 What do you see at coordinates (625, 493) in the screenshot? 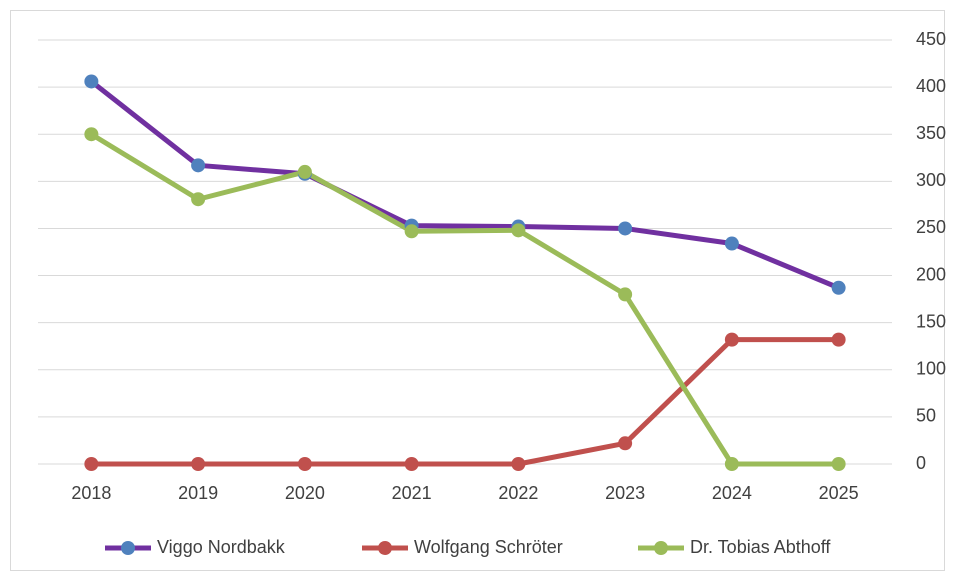
I see `x-tick-label: 2023` at bounding box center [625, 493].